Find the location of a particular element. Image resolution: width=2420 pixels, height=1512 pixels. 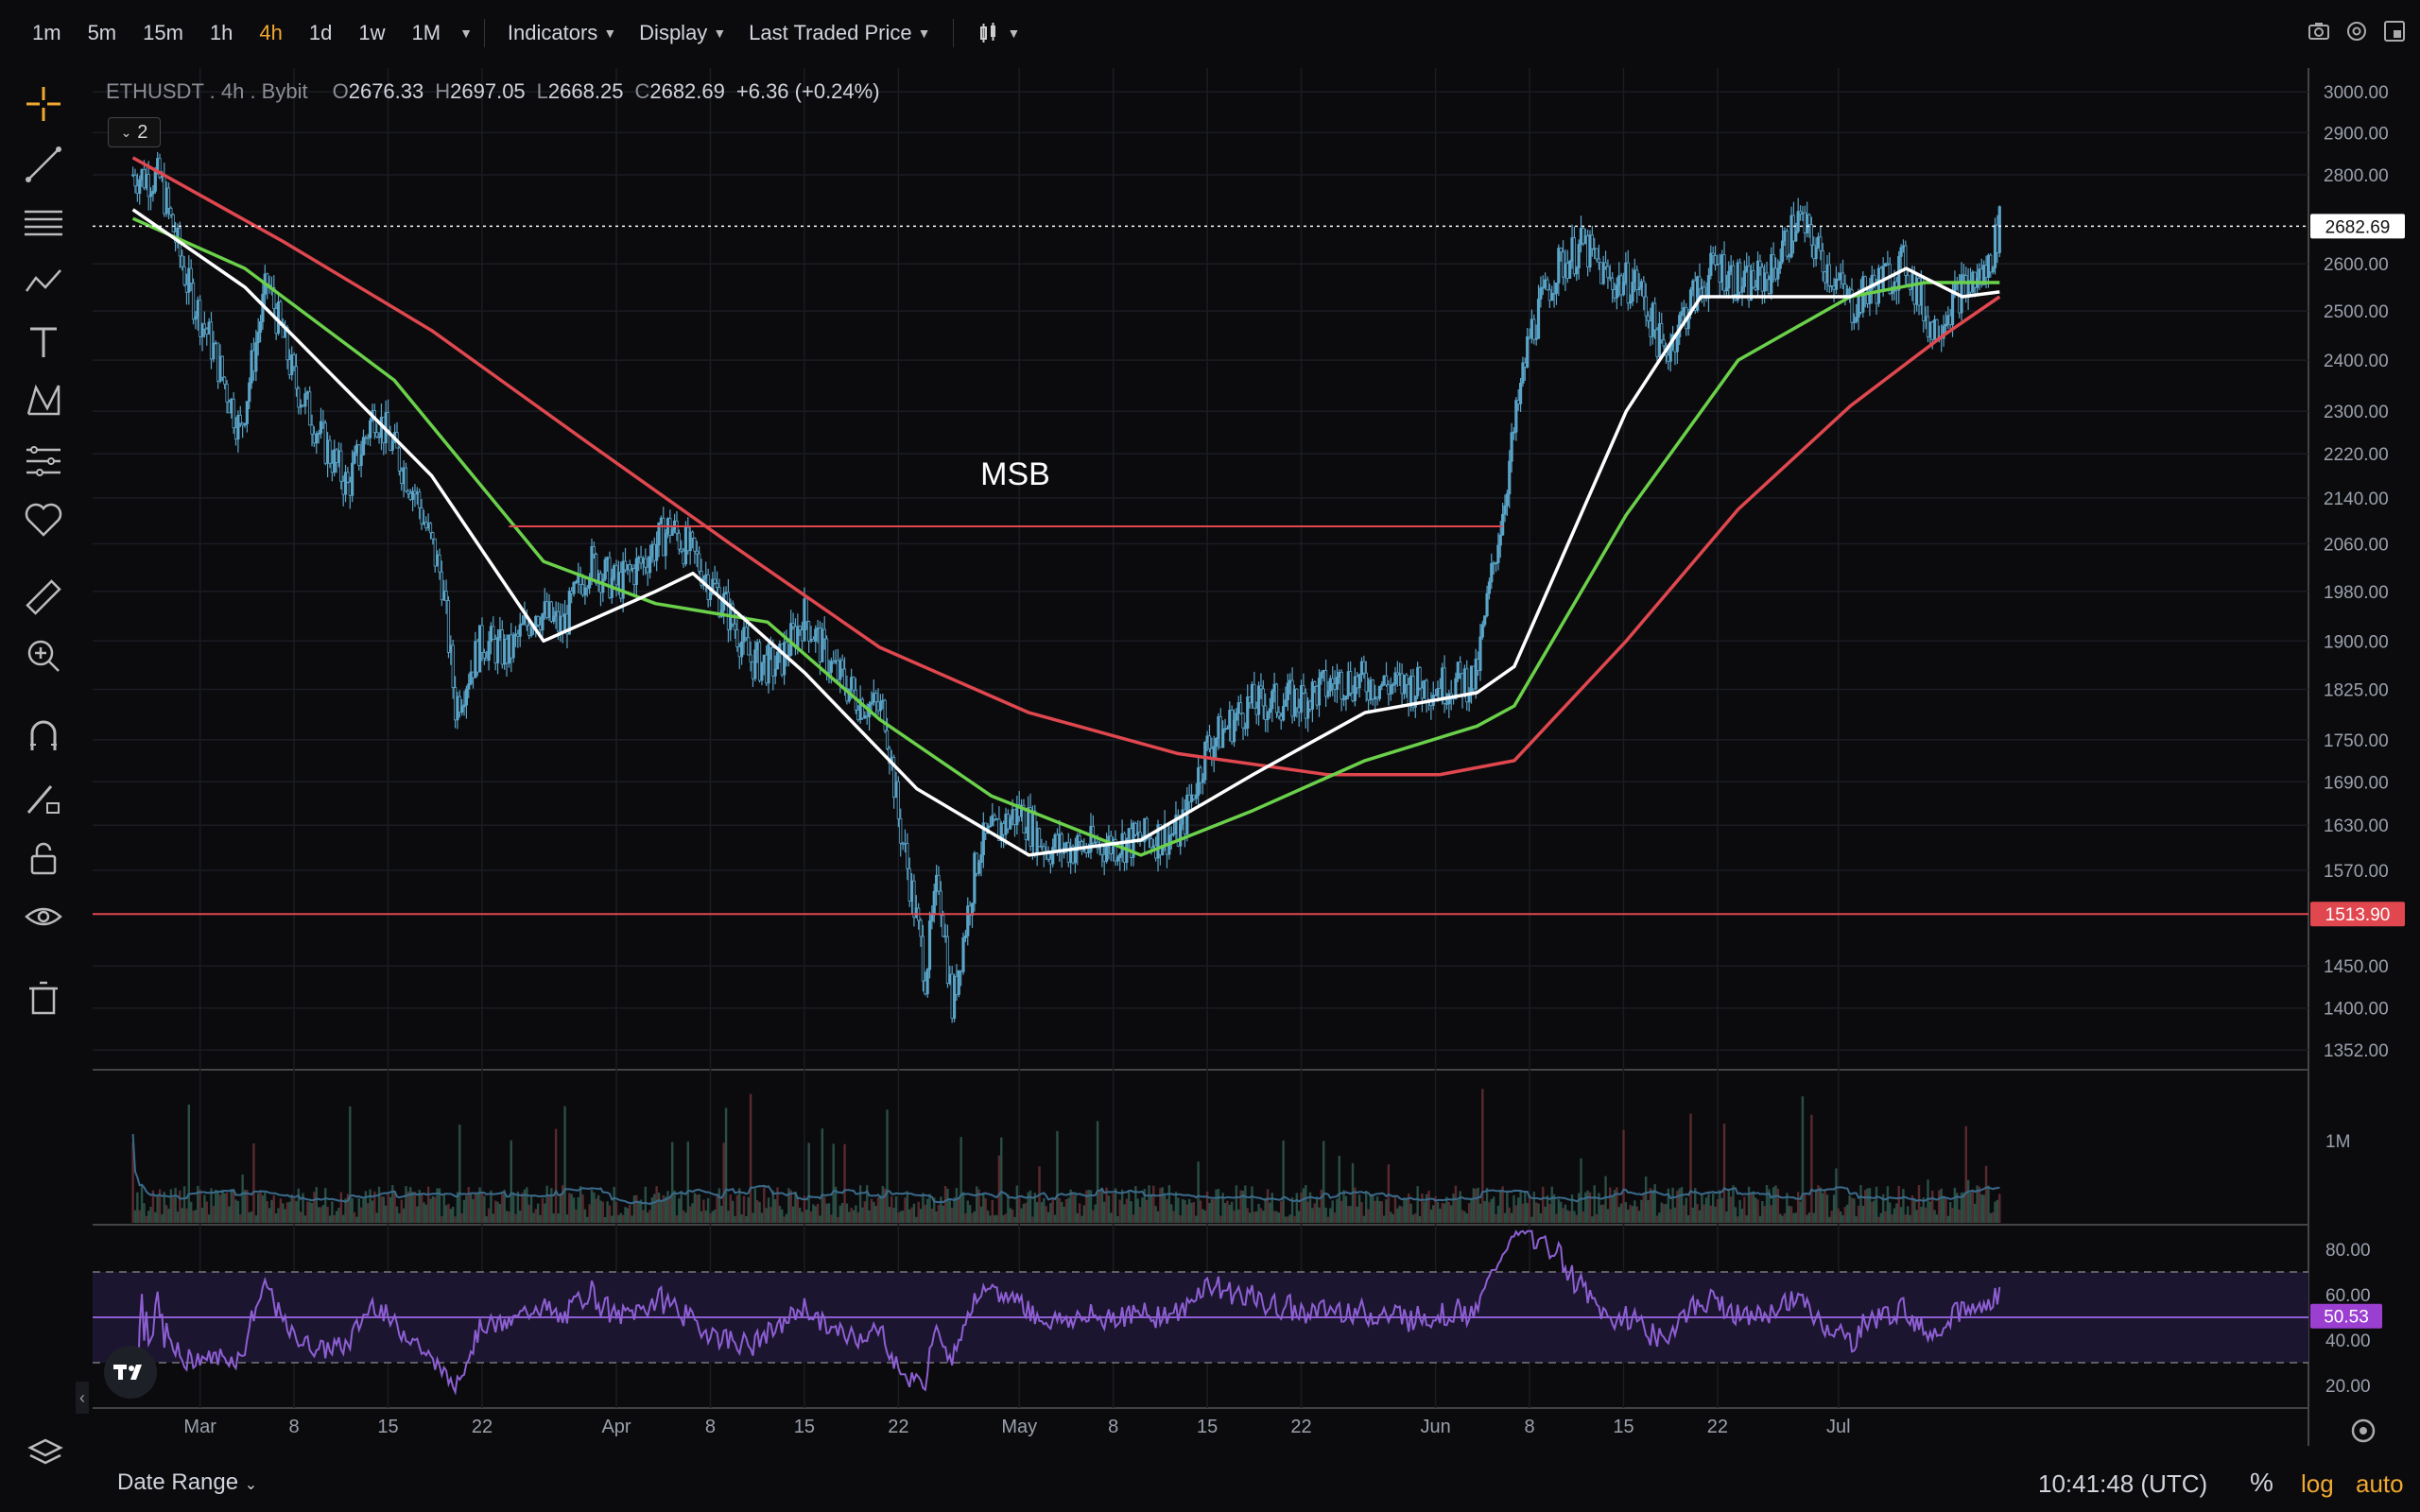

date-range-menu: Date Range ⌄ is located at coordinates (187, 1482).